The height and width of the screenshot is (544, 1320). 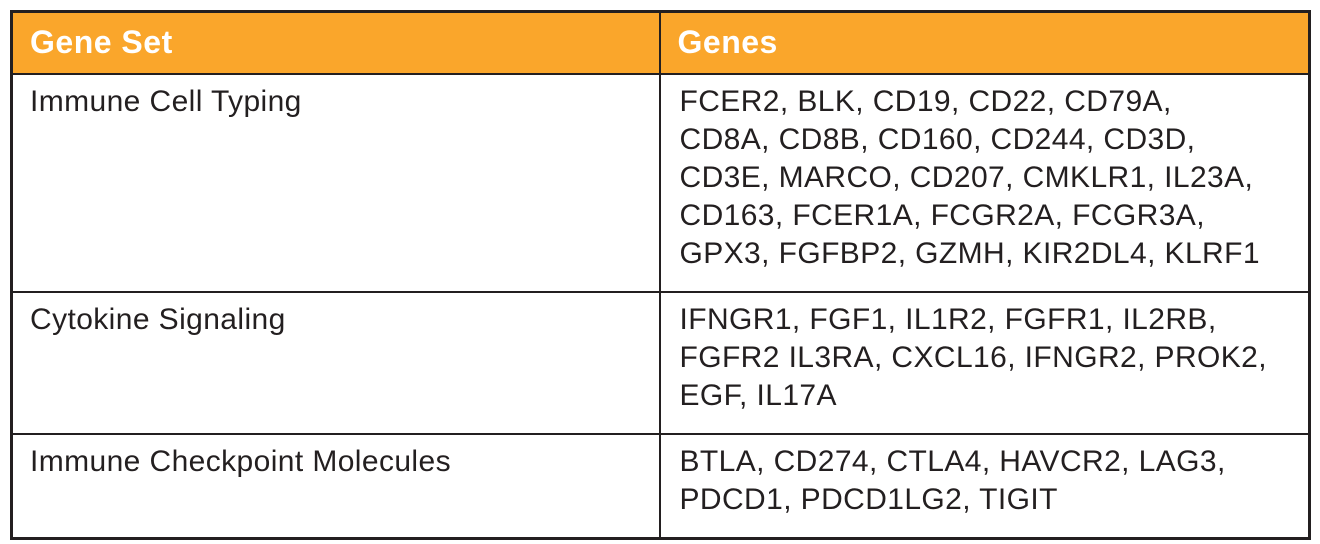 I want to click on header-row: Gene Set Genes, so click(x=660, y=42).